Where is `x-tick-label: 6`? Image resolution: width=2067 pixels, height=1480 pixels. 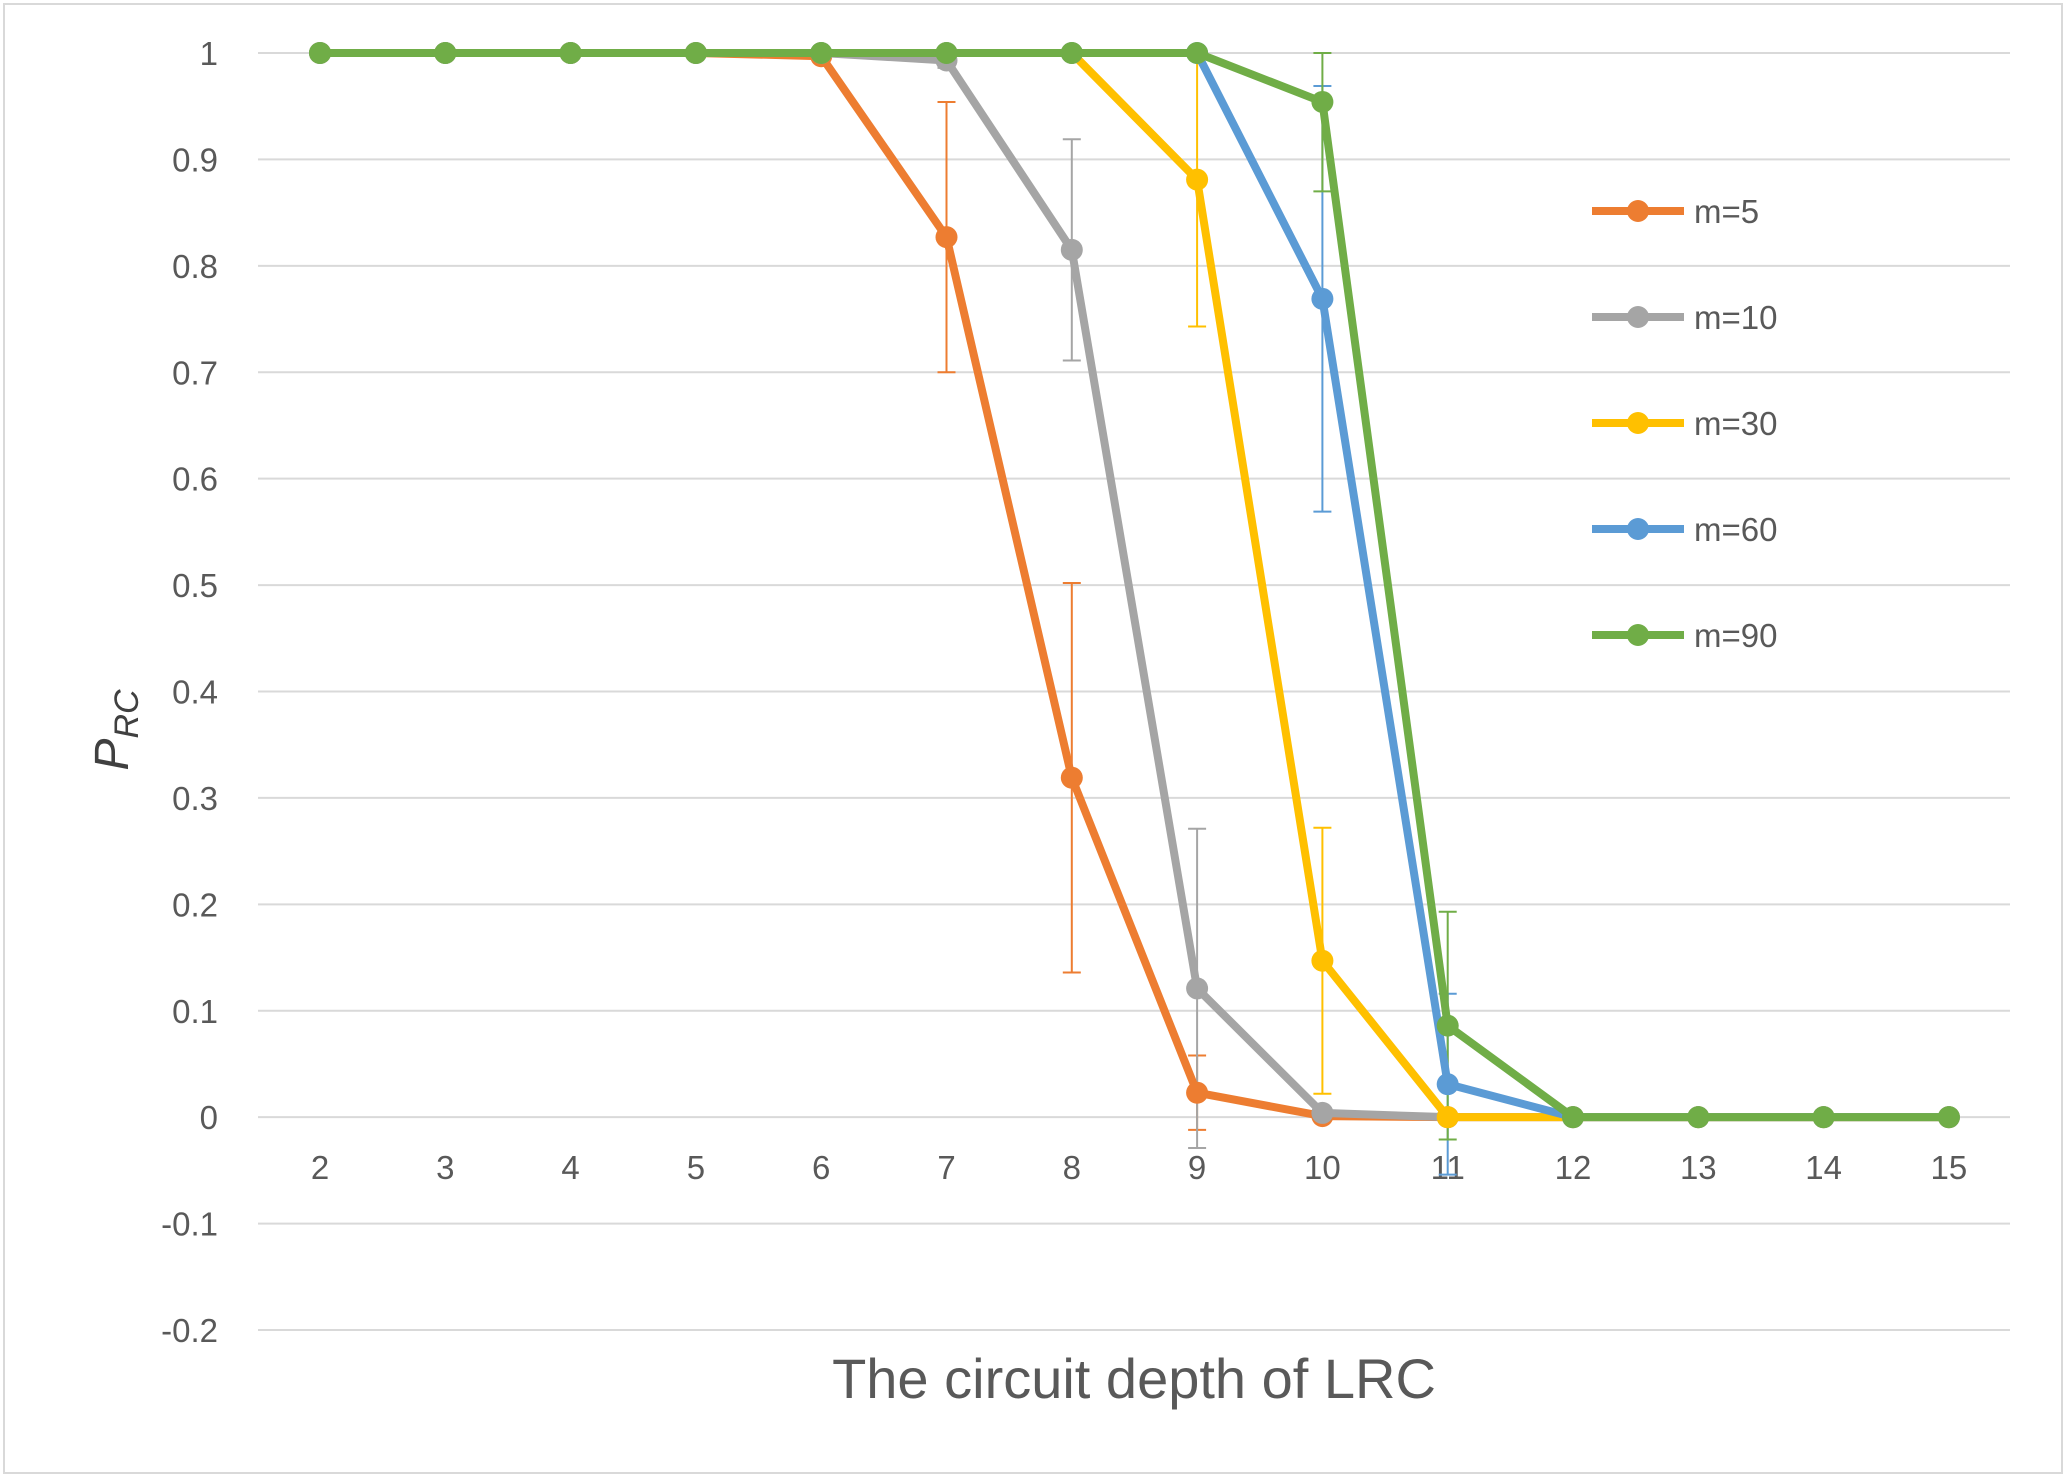 x-tick-label: 6 is located at coordinates (821, 1167).